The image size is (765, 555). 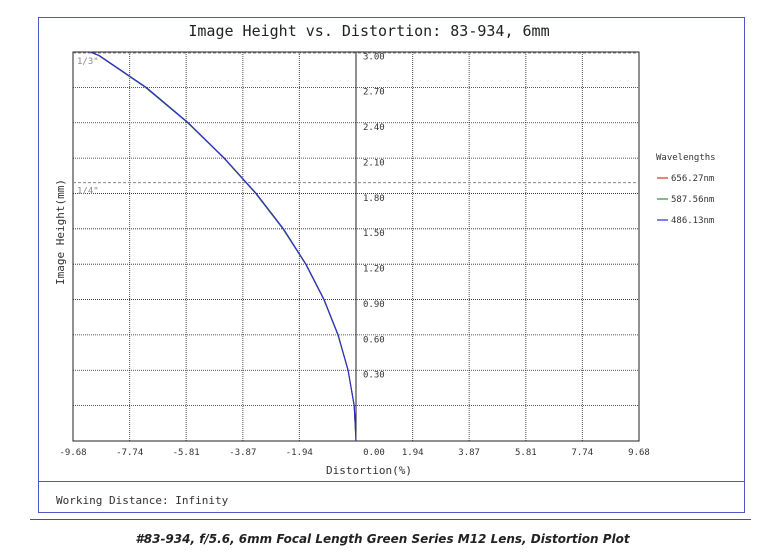 I want to click on legend-entry: 486.13nm, so click(x=692, y=221).